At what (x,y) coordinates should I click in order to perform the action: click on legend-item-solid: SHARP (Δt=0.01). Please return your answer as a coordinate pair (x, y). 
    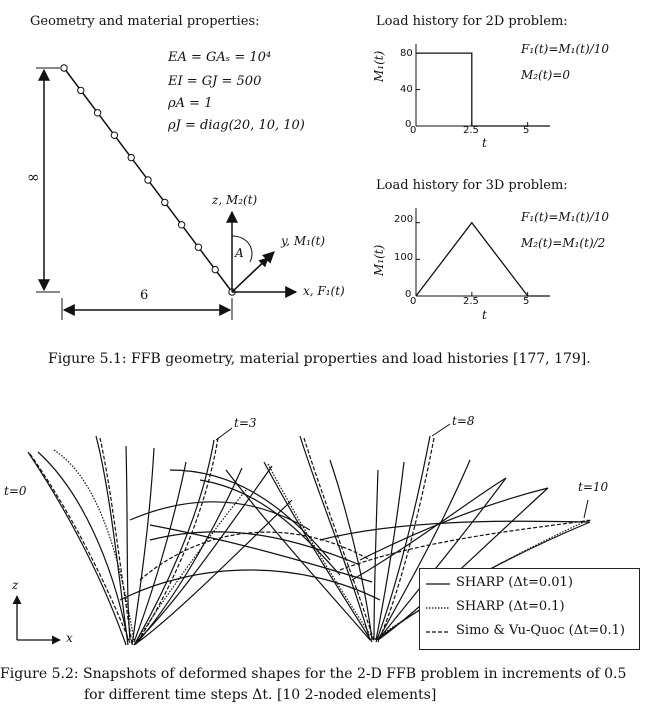
    Looking at the image, I should click on (529, 584).